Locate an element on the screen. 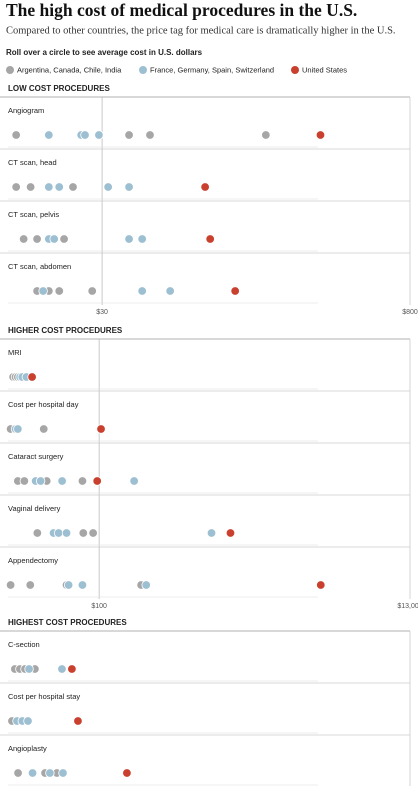 The image size is (418, 786). category-label: Cost per hospital stay is located at coordinates (44, 696).